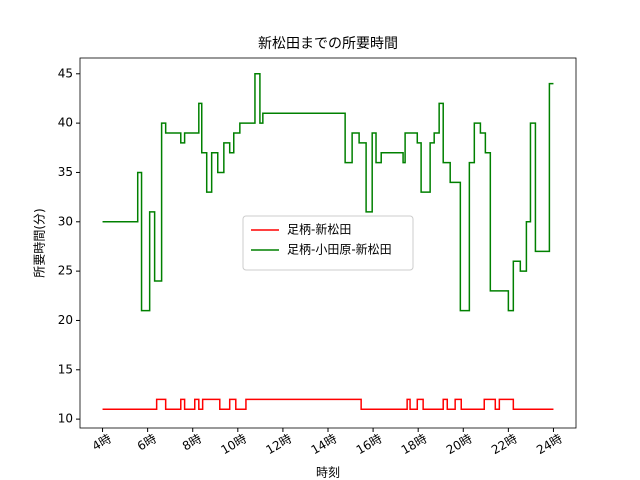 This screenshot has width=640, height=480. I want to click on legend-box, so click(328, 243).